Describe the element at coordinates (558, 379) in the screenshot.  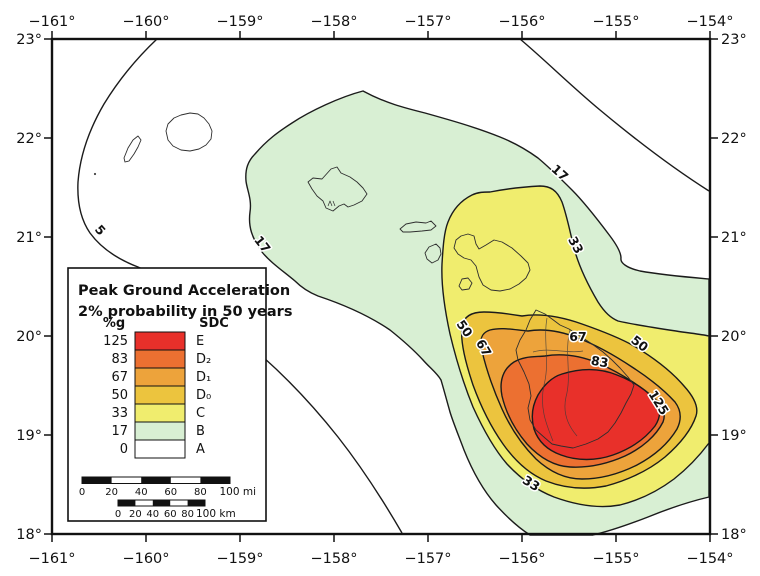
I see `hawaii-district-lines` at that location.